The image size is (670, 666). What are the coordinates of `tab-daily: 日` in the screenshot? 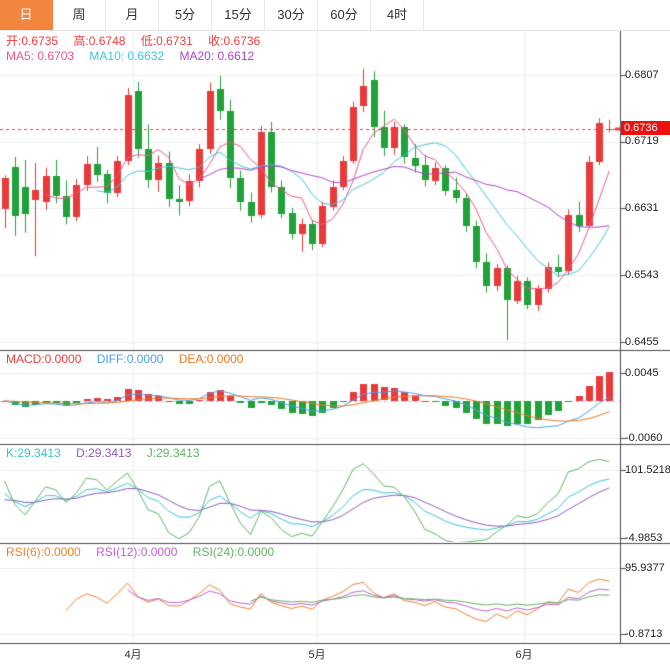 It's located at (26, 15).